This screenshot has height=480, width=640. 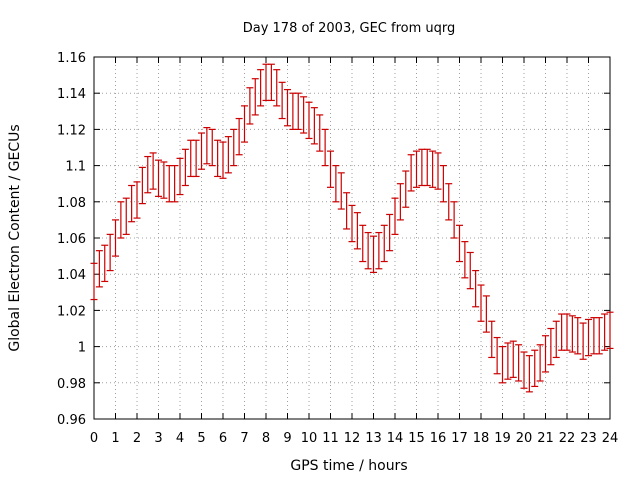 What do you see at coordinates (309, 438) in the screenshot?
I see `x-tick-label: 10` at bounding box center [309, 438].